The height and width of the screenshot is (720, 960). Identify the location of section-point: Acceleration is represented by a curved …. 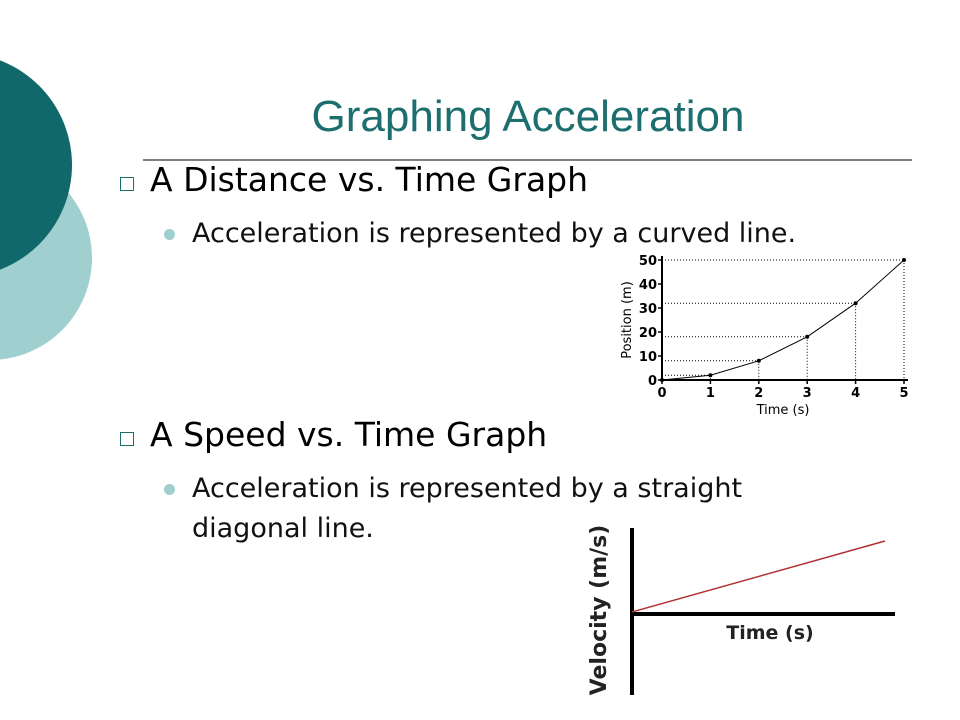
(494, 233).